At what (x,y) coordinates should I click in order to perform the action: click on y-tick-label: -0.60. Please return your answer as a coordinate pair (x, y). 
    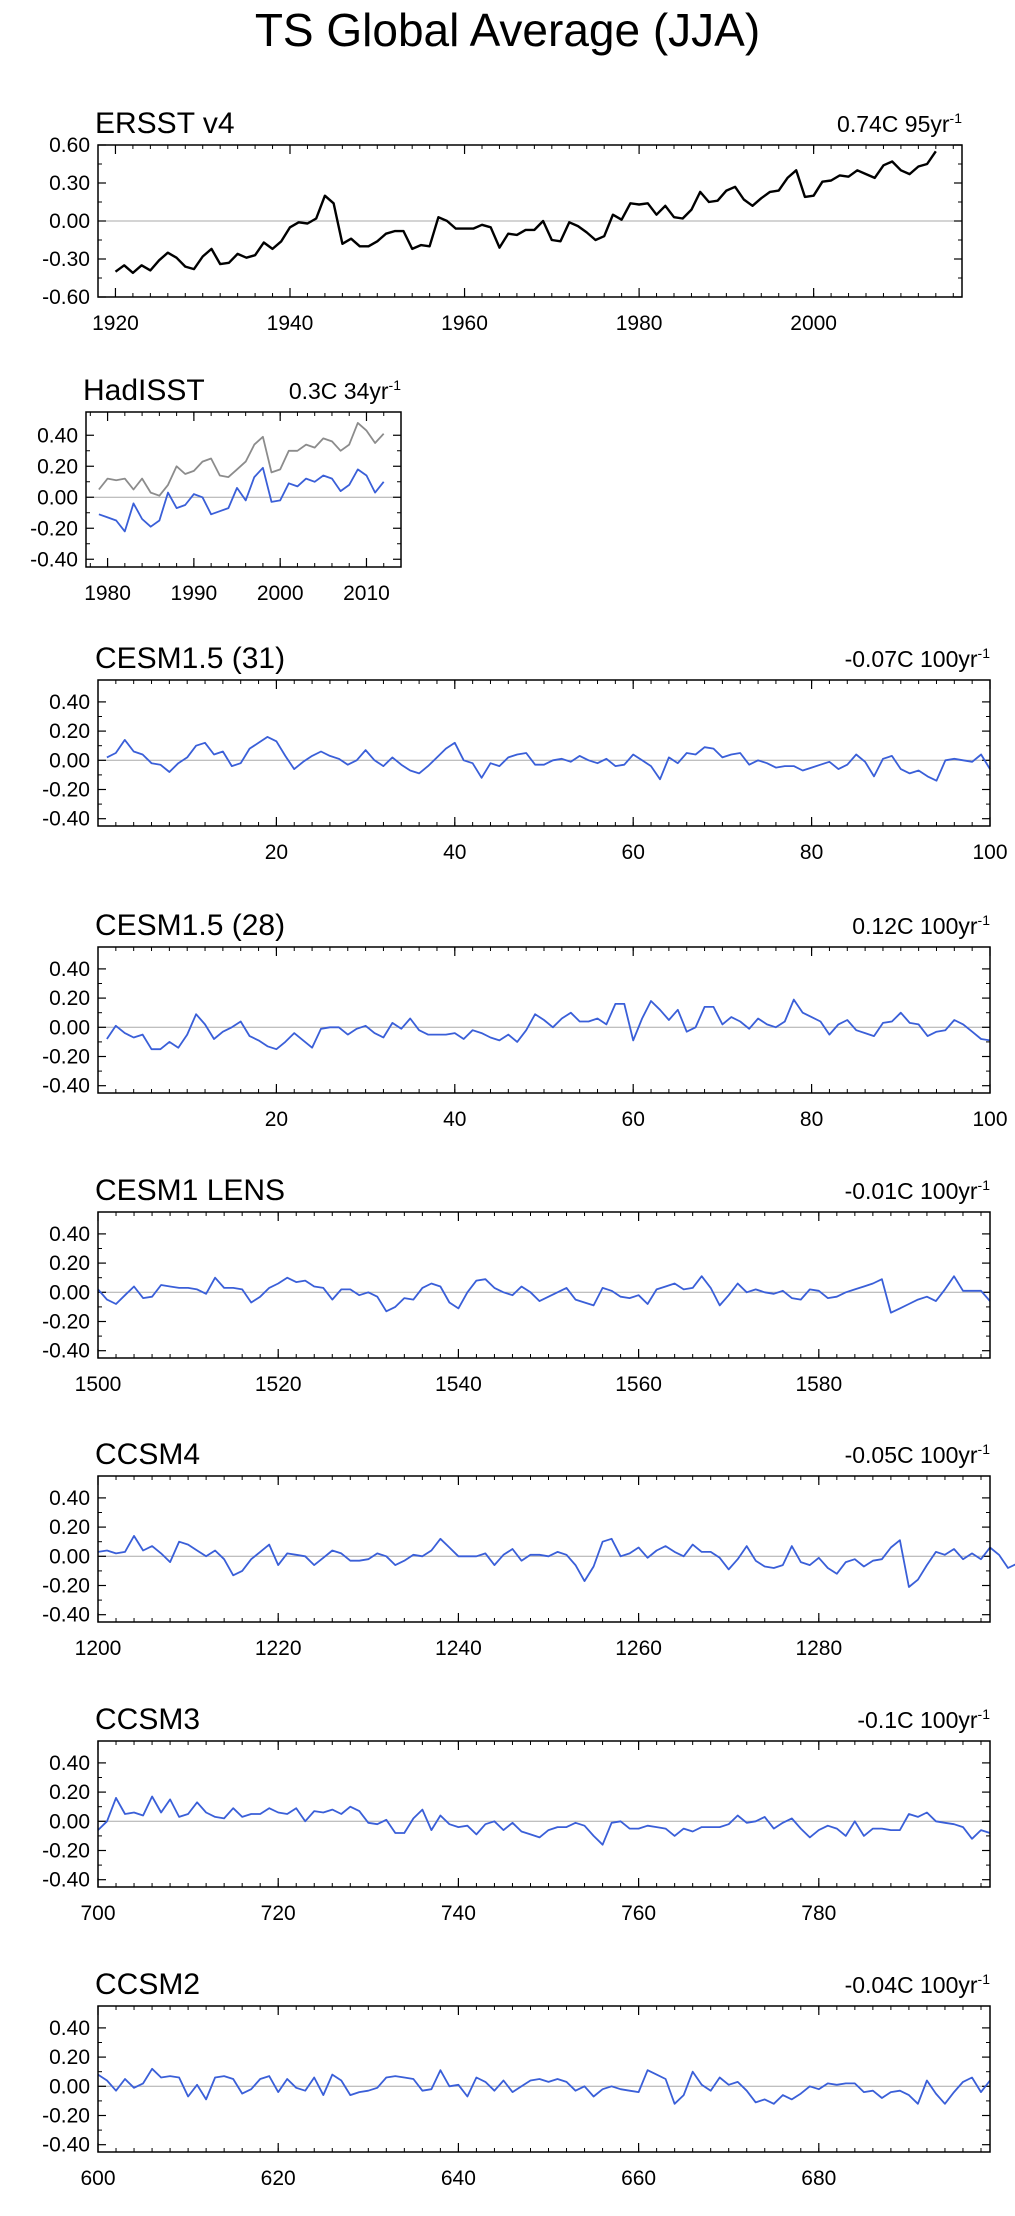
    Looking at the image, I should click on (66, 297).